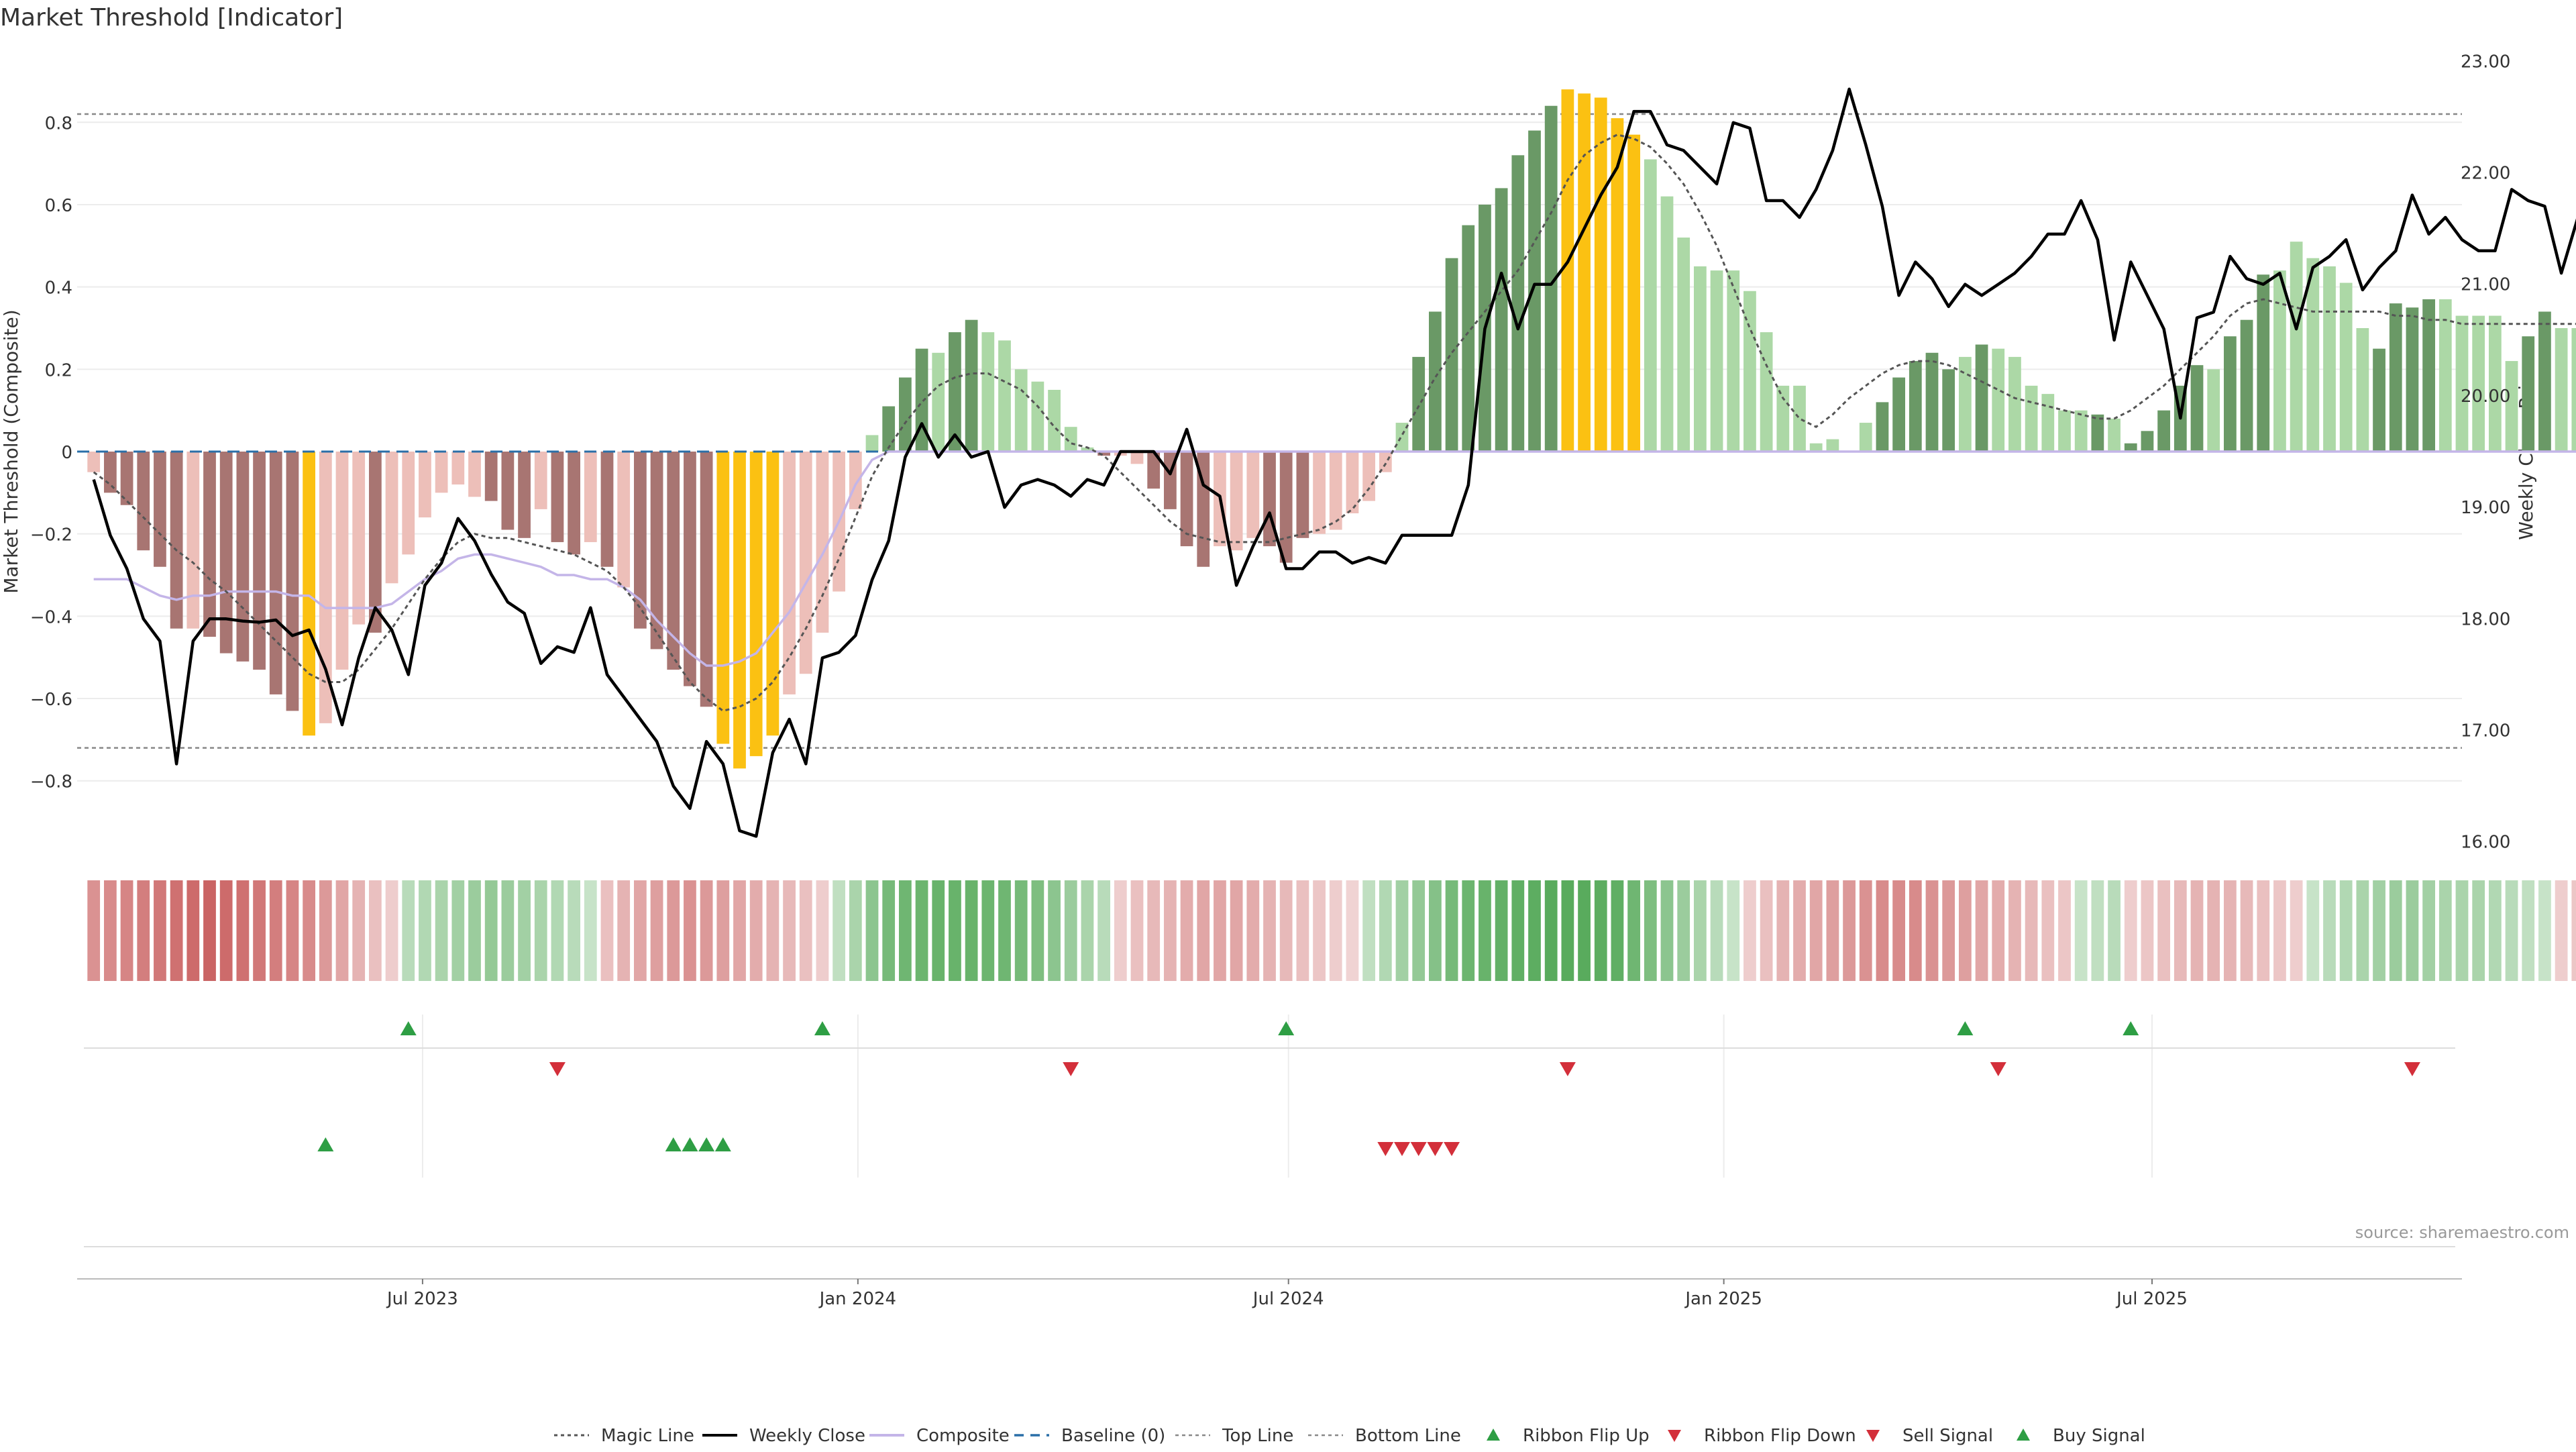 This screenshot has width=2576, height=1452. Describe the element at coordinates (58, 206) in the screenshot. I see `y-tick-label: 0.6` at that location.